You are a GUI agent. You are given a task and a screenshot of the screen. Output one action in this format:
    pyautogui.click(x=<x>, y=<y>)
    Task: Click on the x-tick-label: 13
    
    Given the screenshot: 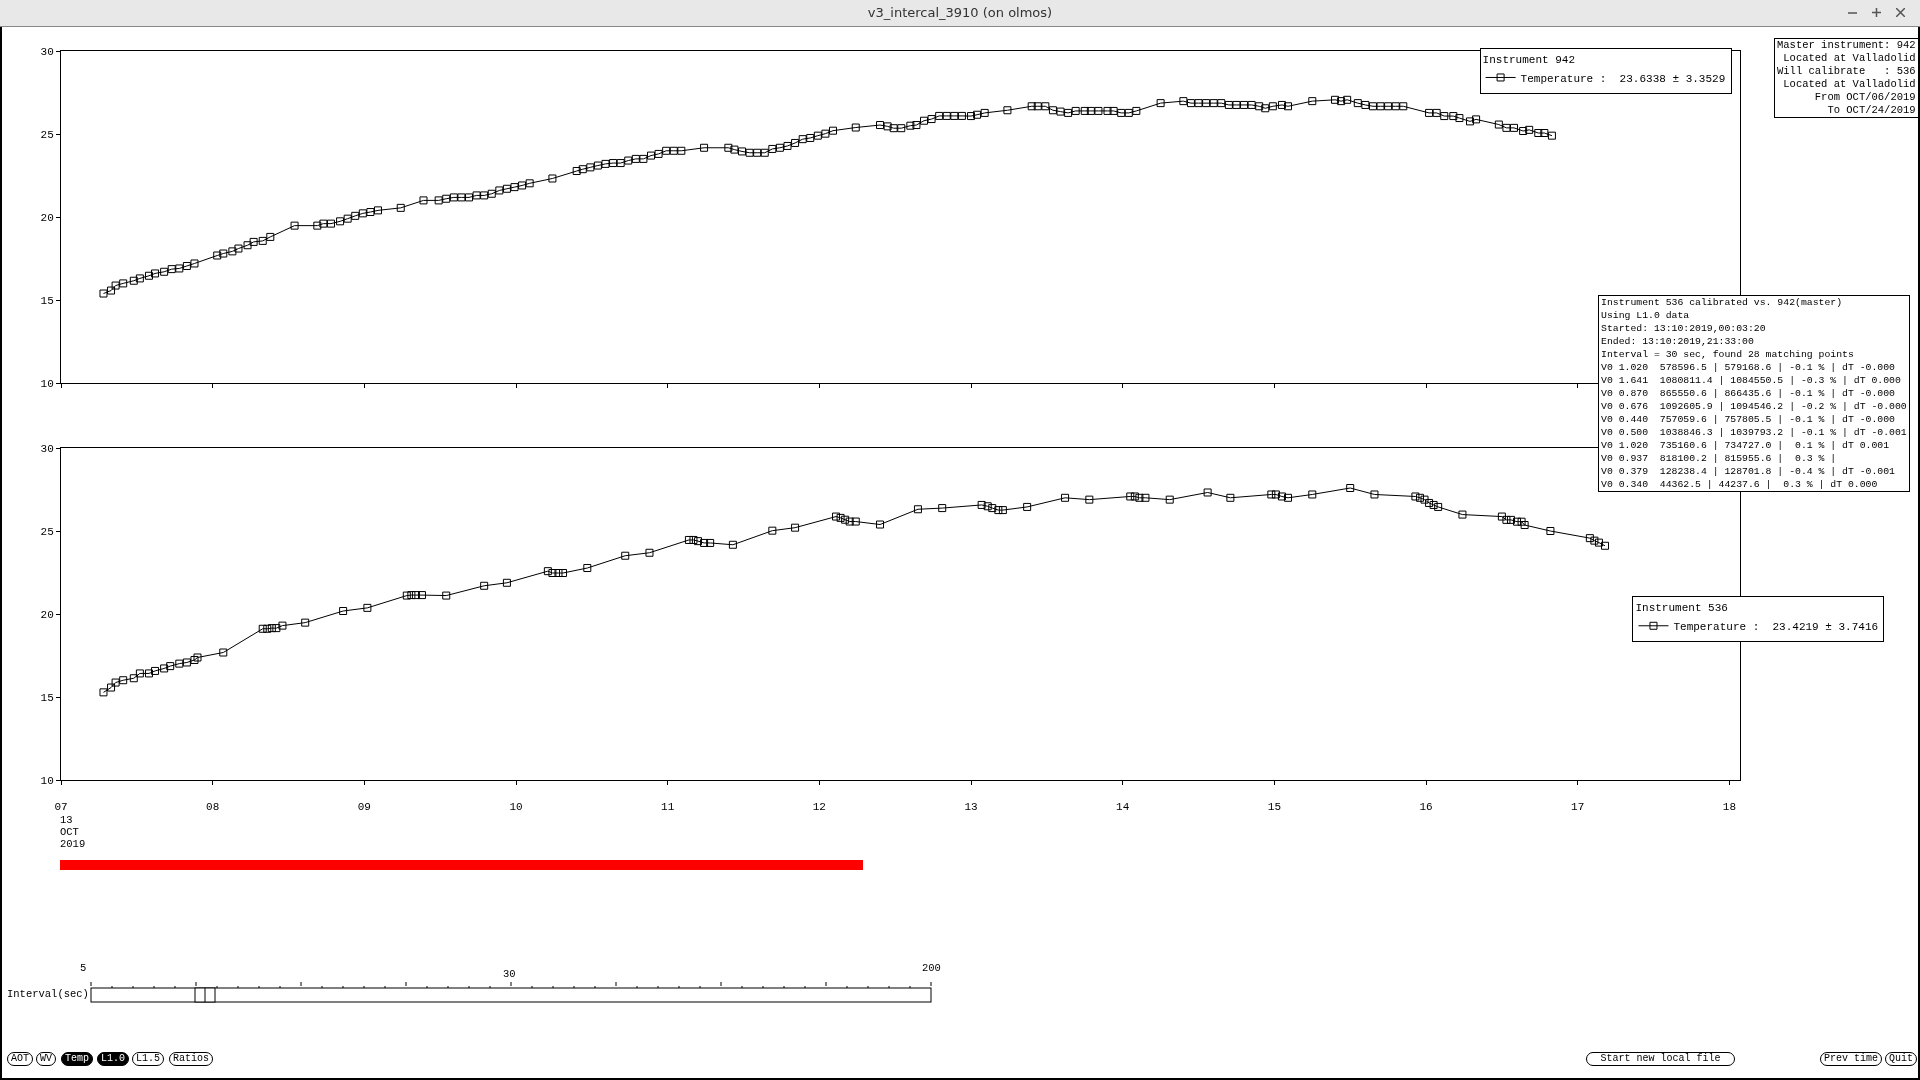 What is the action you would take?
    pyautogui.click(x=971, y=807)
    